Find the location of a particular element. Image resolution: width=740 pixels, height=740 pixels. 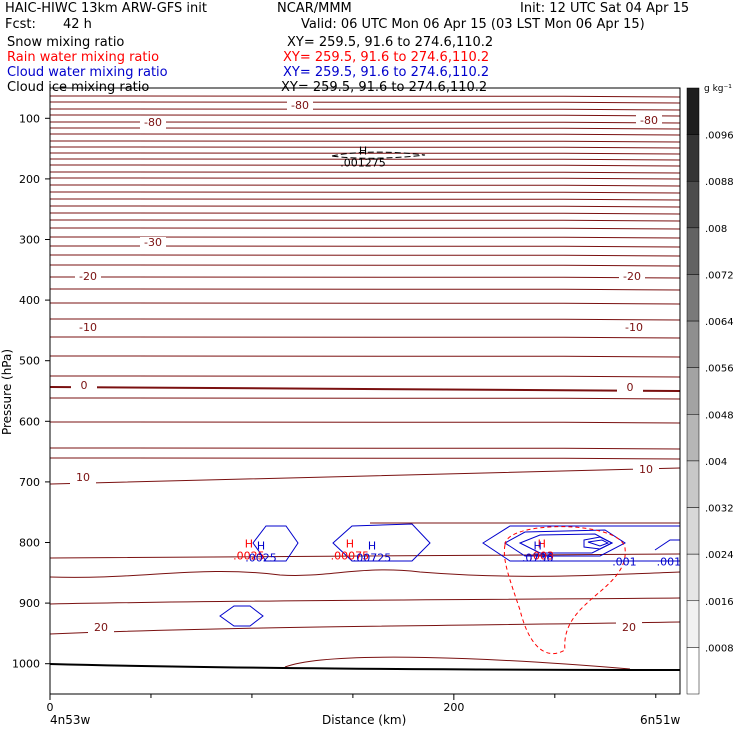

forecast-hours: 42 h is located at coordinates (77, 24).